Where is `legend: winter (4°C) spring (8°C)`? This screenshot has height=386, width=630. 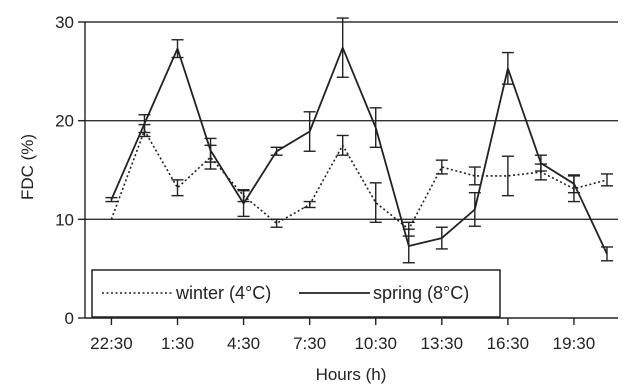
legend: winter (4°C) spring (8°C) is located at coordinates (296, 293).